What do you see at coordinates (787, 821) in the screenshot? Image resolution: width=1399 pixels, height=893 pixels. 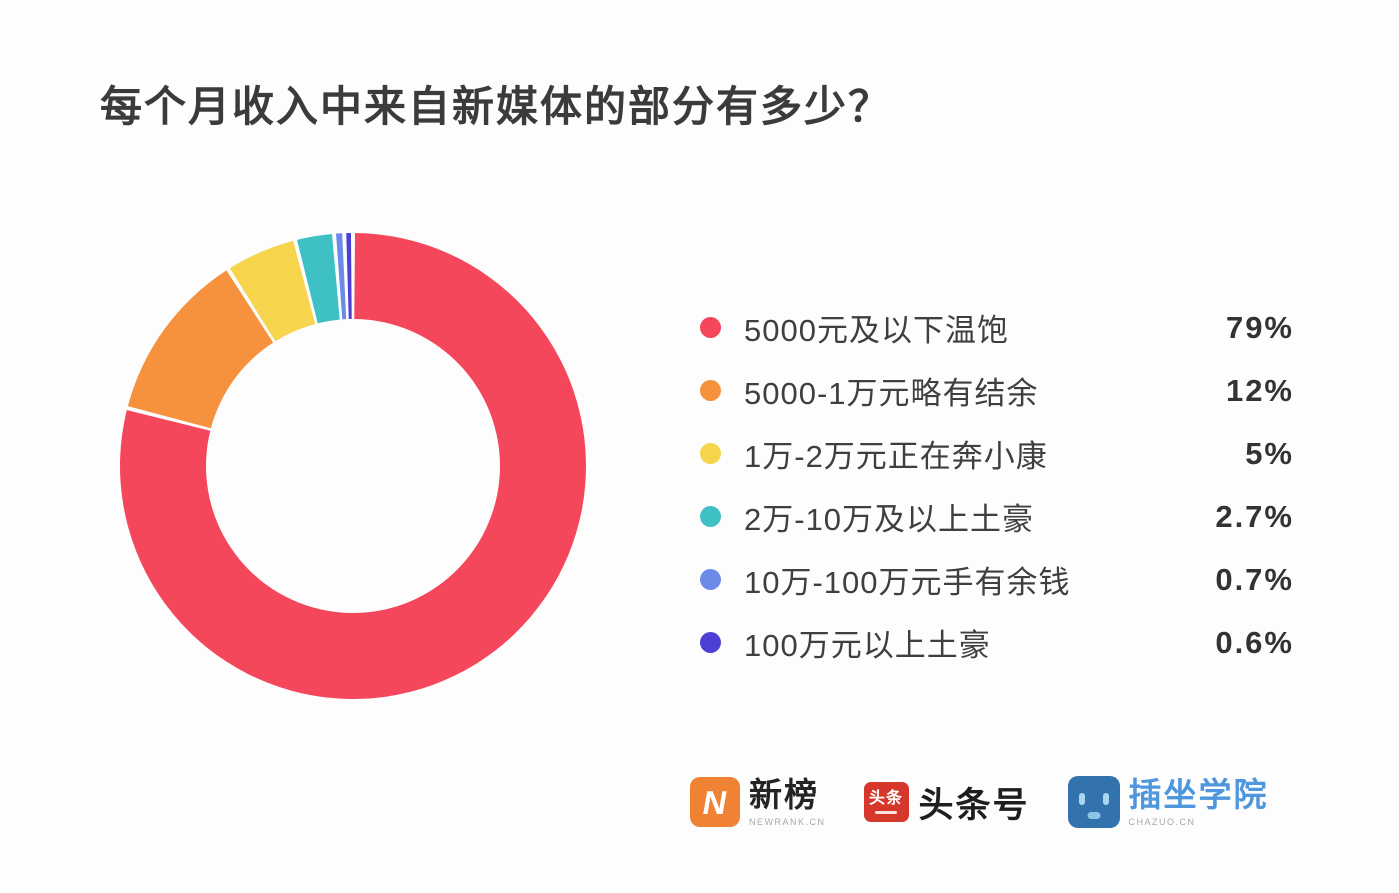 I see `newrank-caption: NEWRANK.CN` at bounding box center [787, 821].